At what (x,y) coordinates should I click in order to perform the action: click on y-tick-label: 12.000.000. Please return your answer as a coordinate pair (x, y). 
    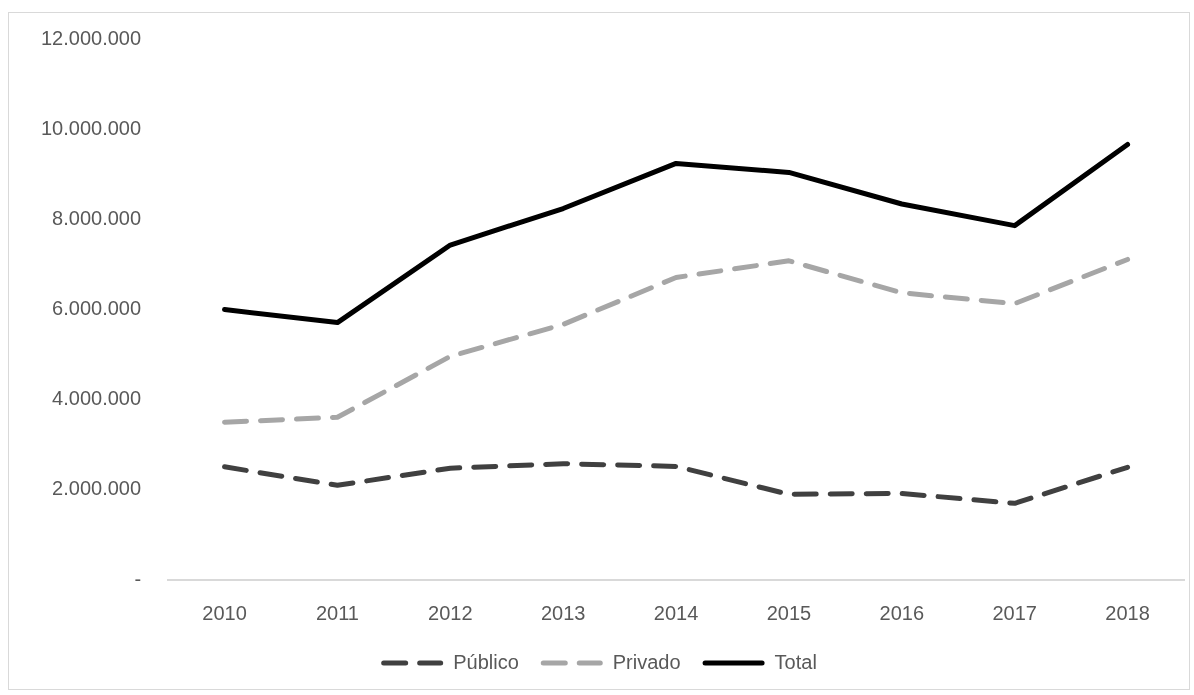
    Looking at the image, I should click on (91, 37).